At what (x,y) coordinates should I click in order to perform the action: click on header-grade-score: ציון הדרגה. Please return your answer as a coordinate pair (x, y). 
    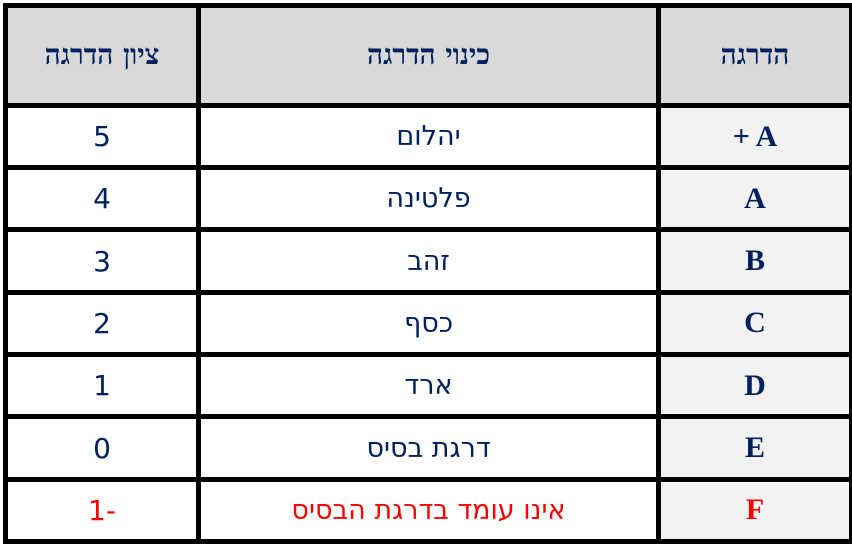
    Looking at the image, I should click on (102, 55).